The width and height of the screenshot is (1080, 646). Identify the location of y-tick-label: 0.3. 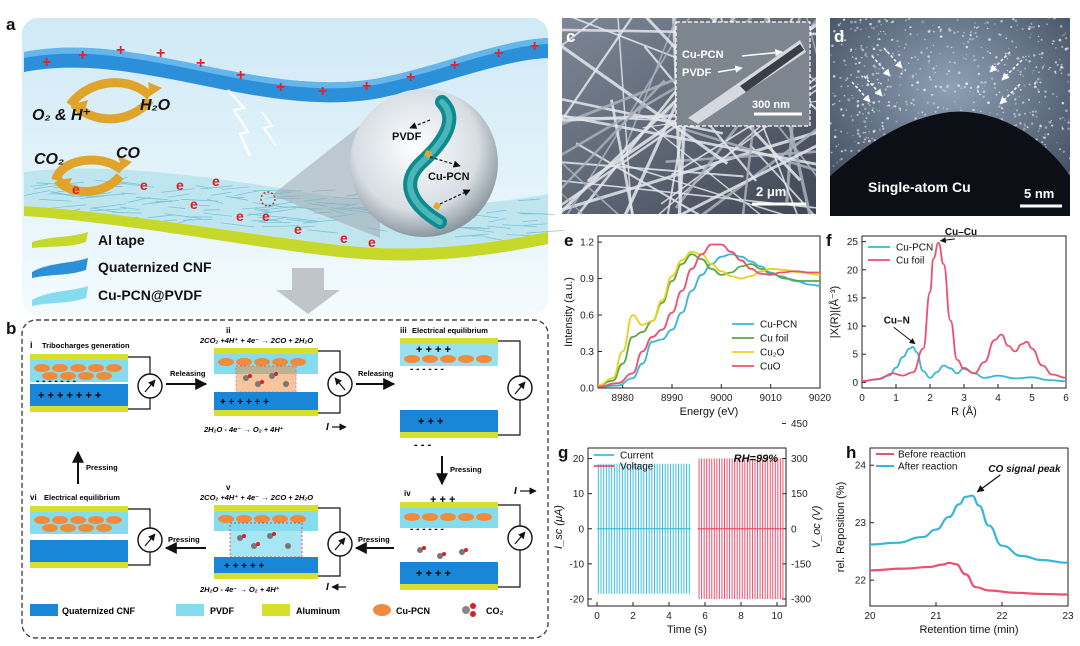
(587, 352).